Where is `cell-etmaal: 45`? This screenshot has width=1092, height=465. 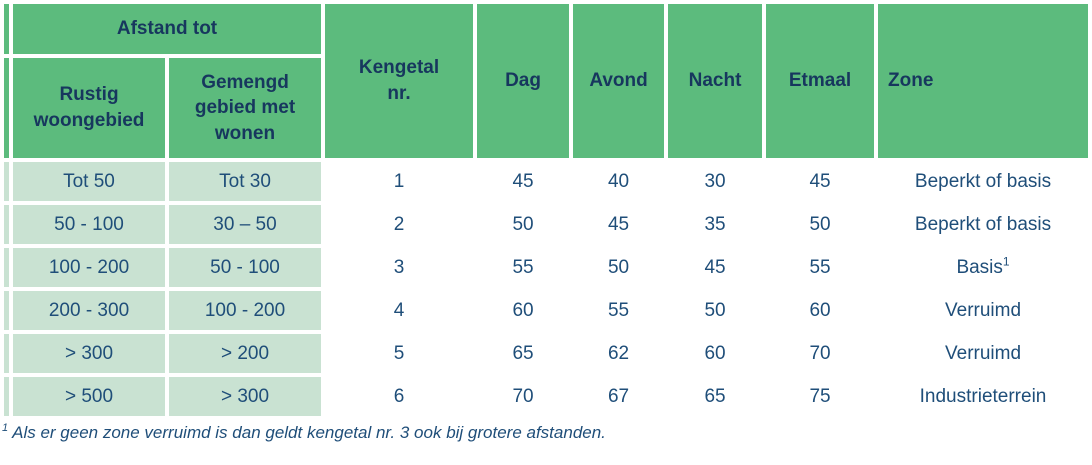
cell-etmaal: 45 is located at coordinates (820, 181).